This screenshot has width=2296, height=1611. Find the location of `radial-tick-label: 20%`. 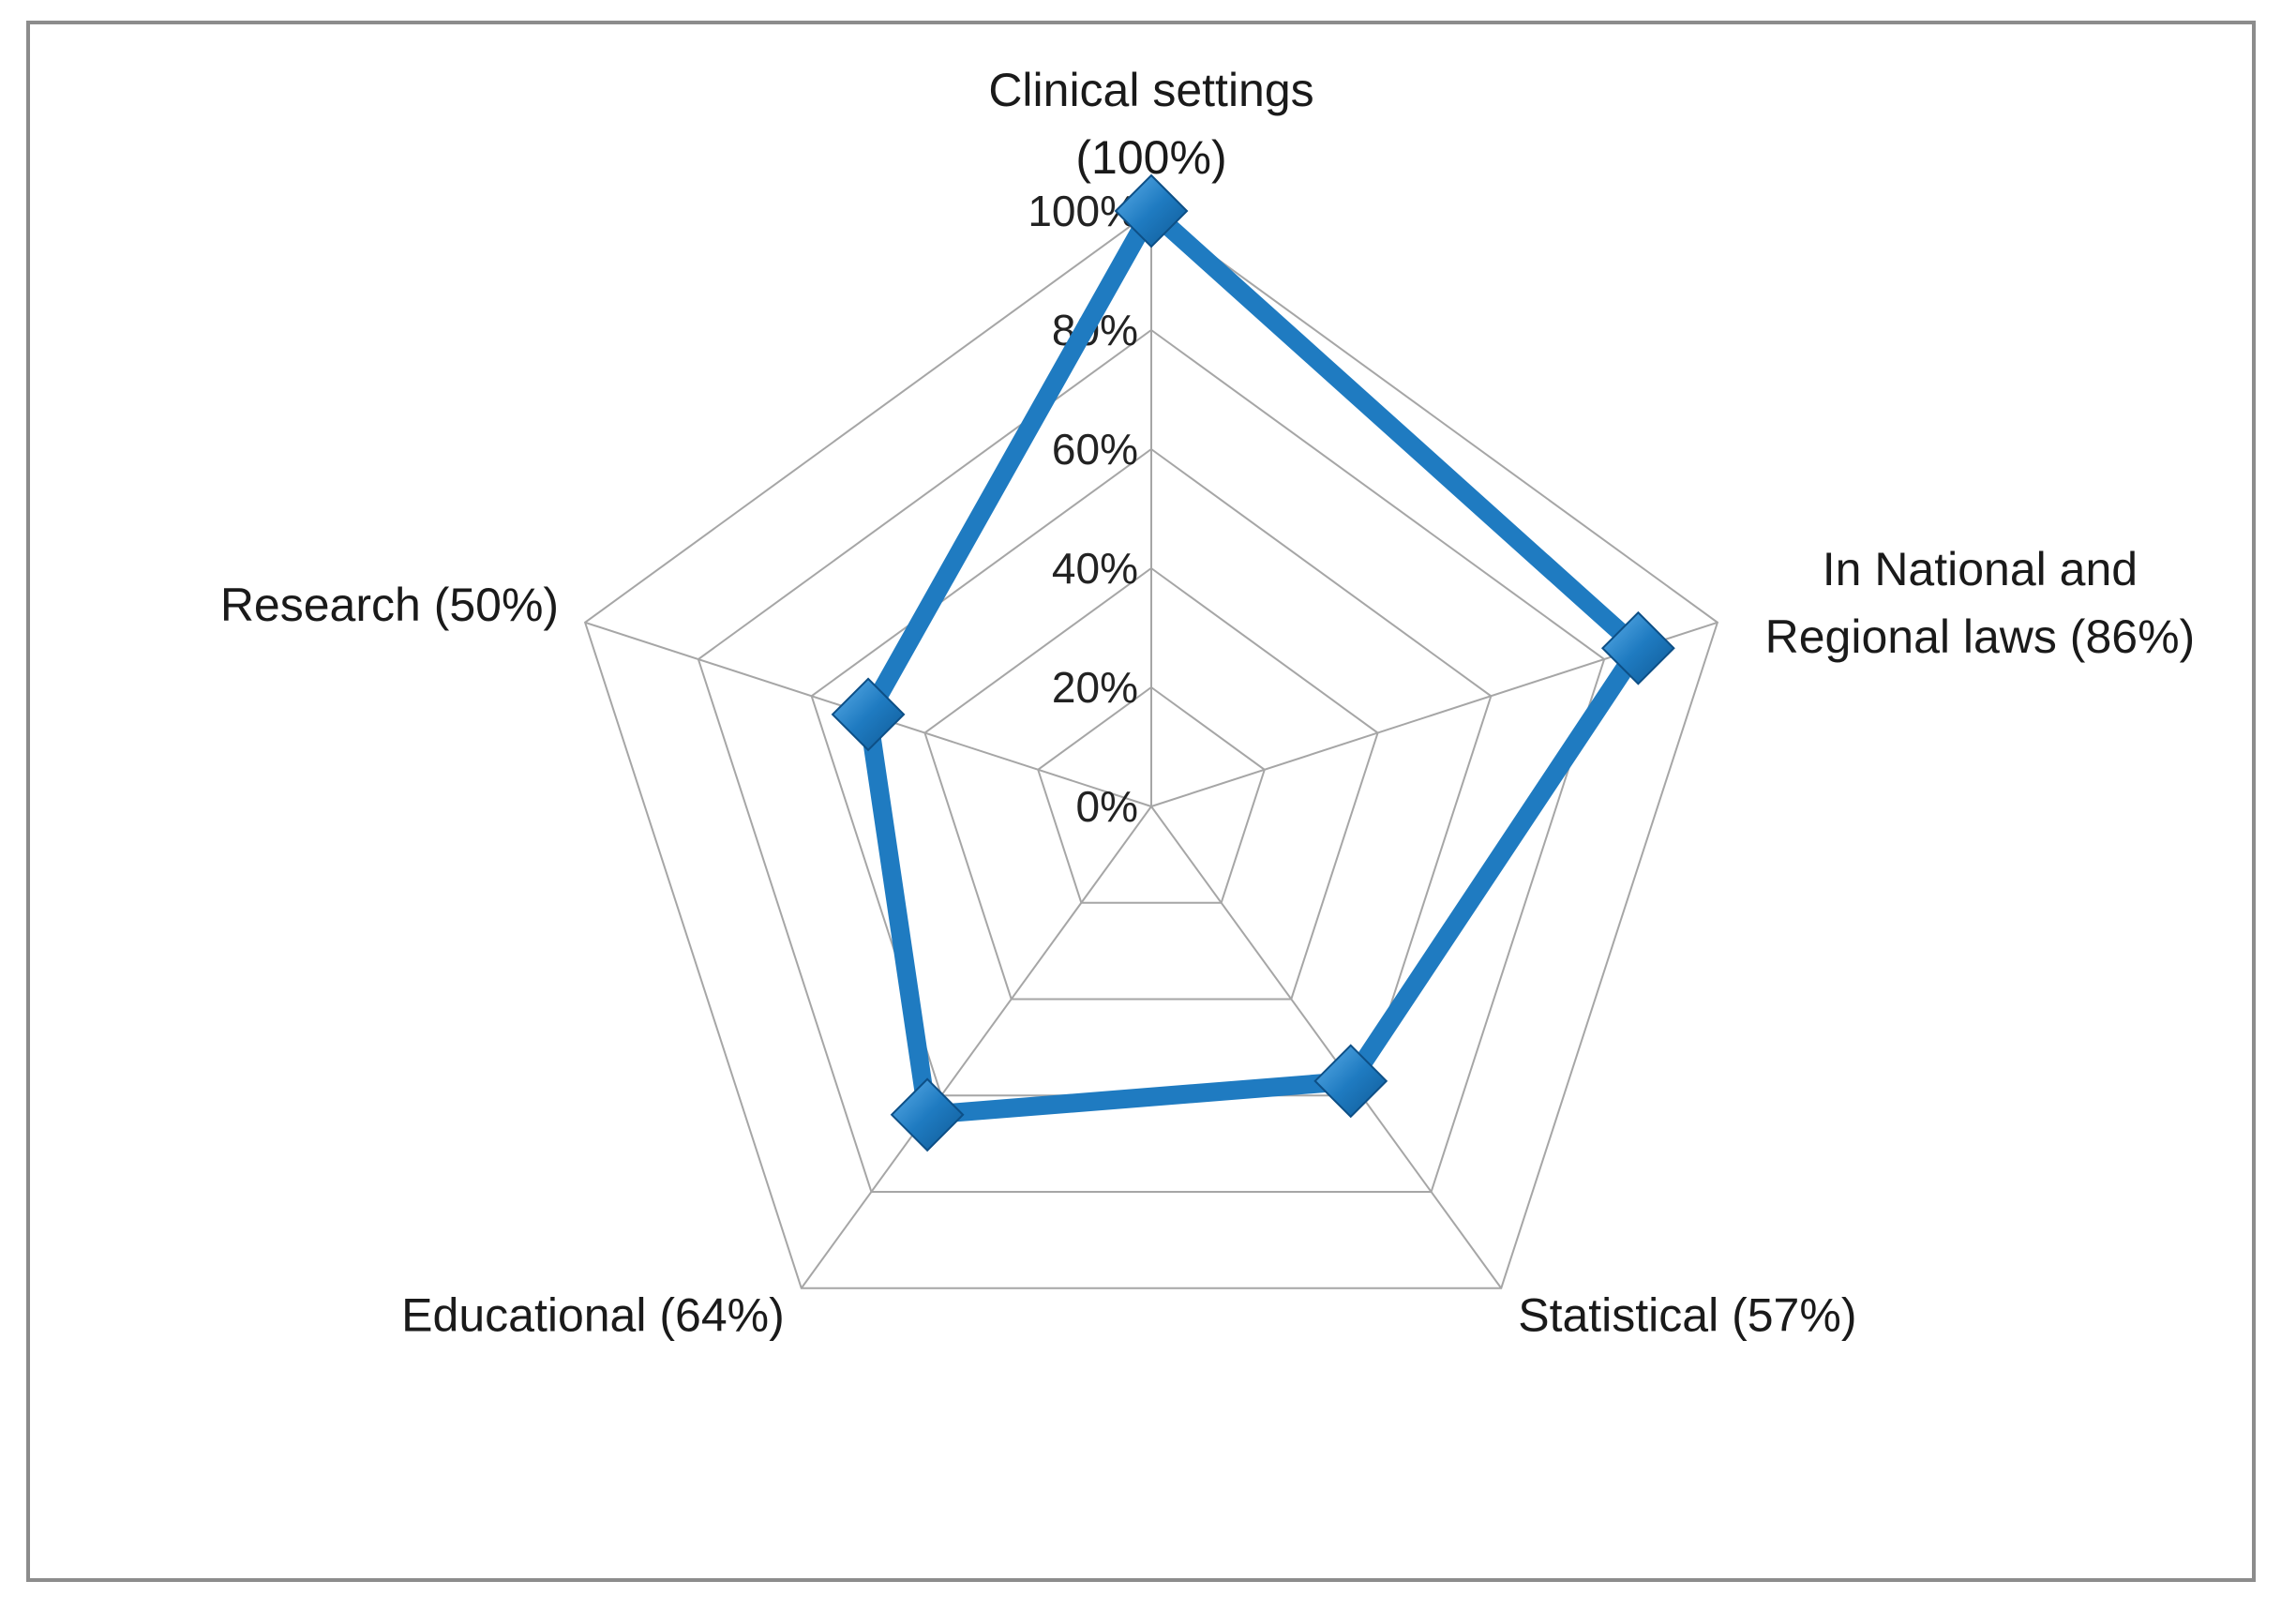

radial-tick-label: 20% is located at coordinates (1095, 687).